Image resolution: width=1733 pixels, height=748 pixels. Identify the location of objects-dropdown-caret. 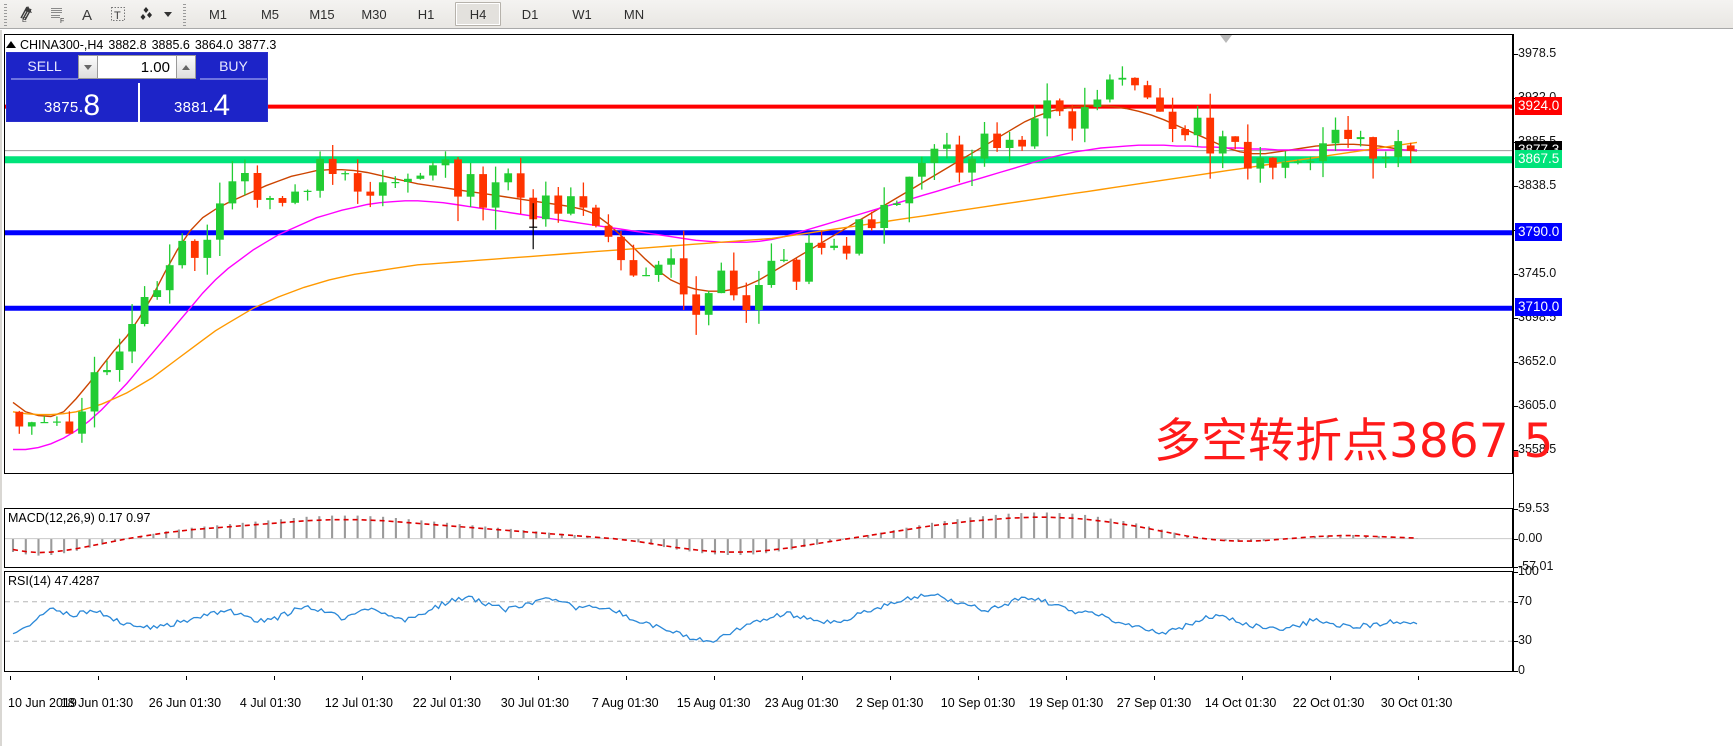
(168, 14).